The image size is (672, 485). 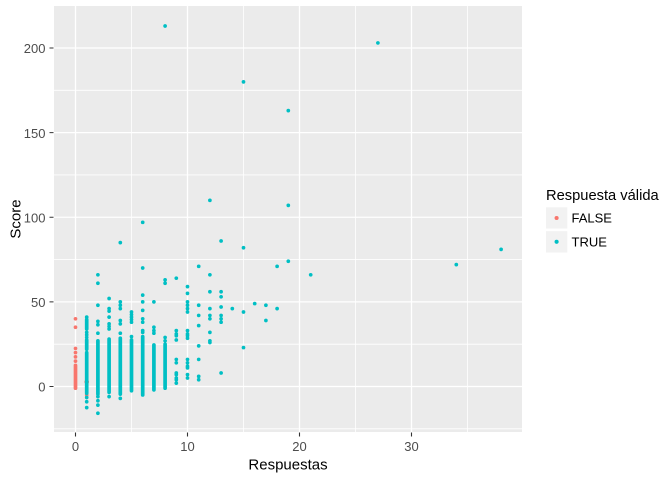 I want to click on svg-text: 50, so click(x=38, y=302).